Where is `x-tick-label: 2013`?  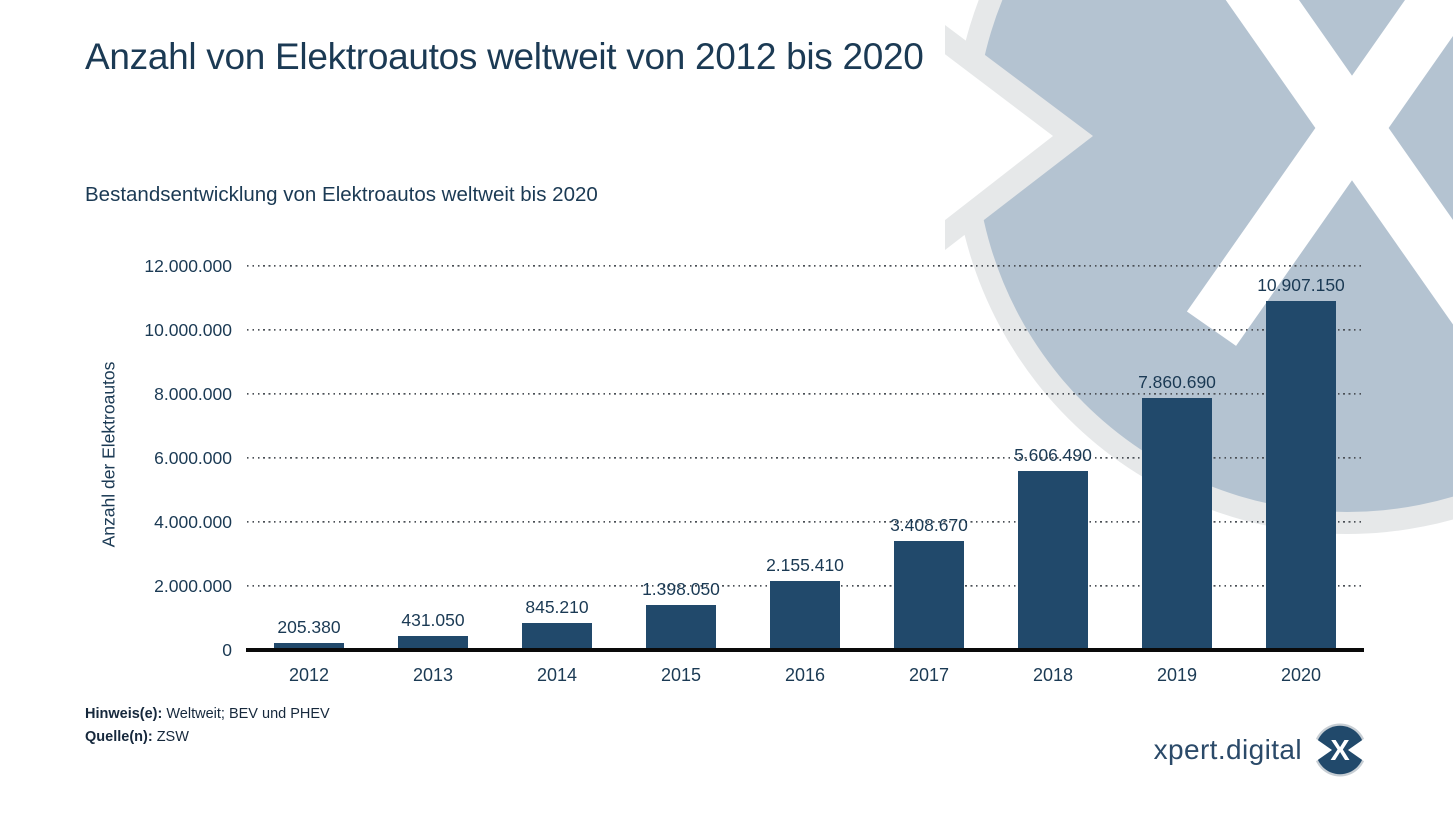 x-tick-label: 2013 is located at coordinates (433, 675).